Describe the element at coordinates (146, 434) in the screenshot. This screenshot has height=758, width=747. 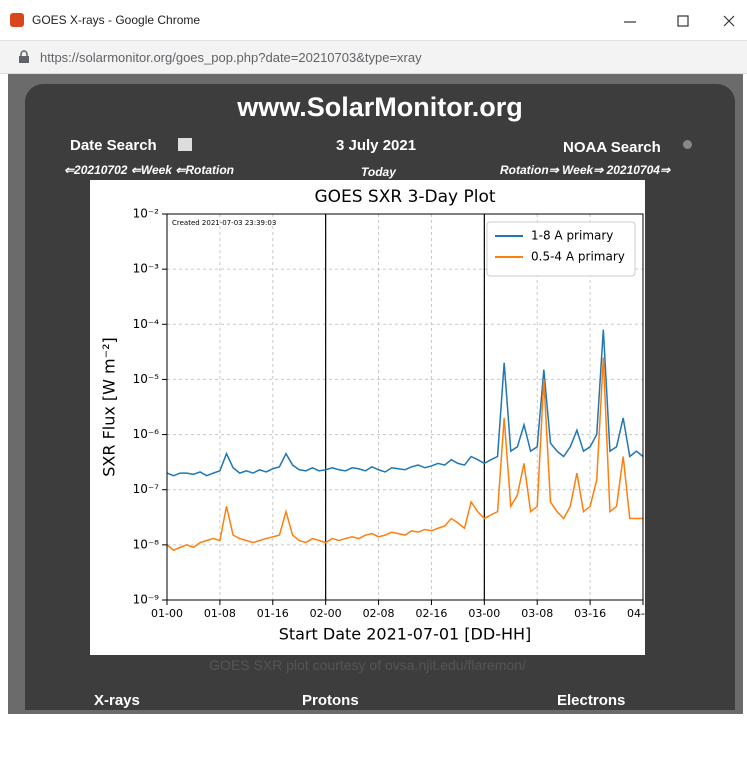
I see `y-tick-label: 10⁻⁶` at that location.